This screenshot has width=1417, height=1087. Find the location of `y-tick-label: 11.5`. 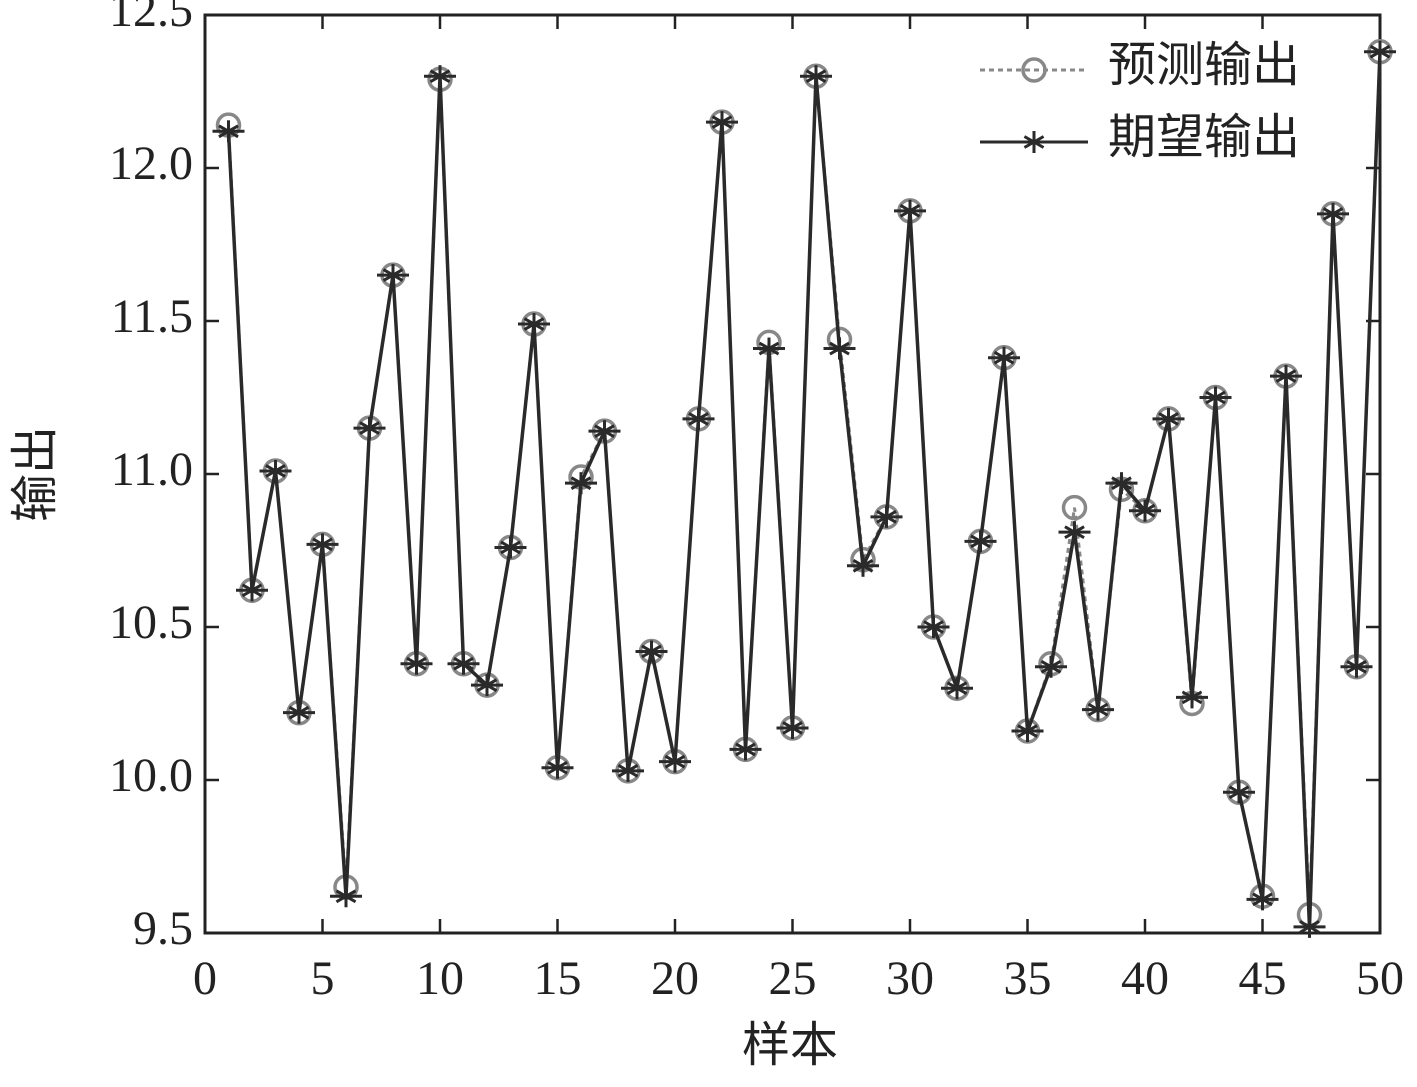

y-tick-label: 11.5 is located at coordinates (152, 316).